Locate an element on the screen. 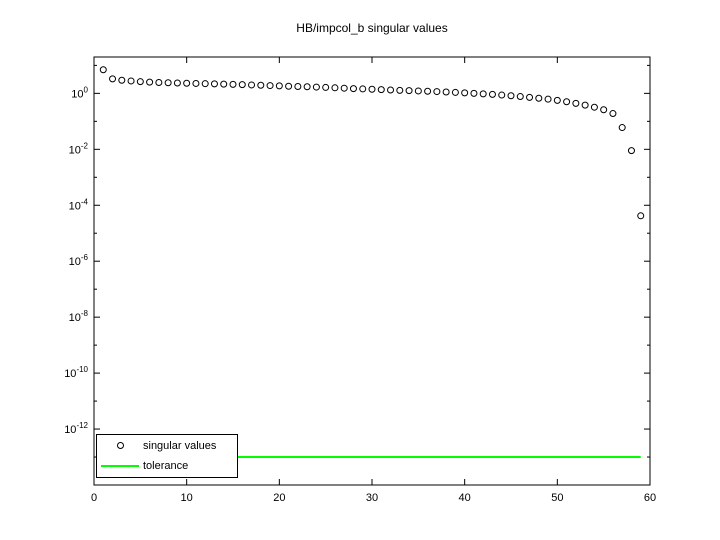 This screenshot has width=720, height=540. x-tick-label: 50 is located at coordinates (557, 498).